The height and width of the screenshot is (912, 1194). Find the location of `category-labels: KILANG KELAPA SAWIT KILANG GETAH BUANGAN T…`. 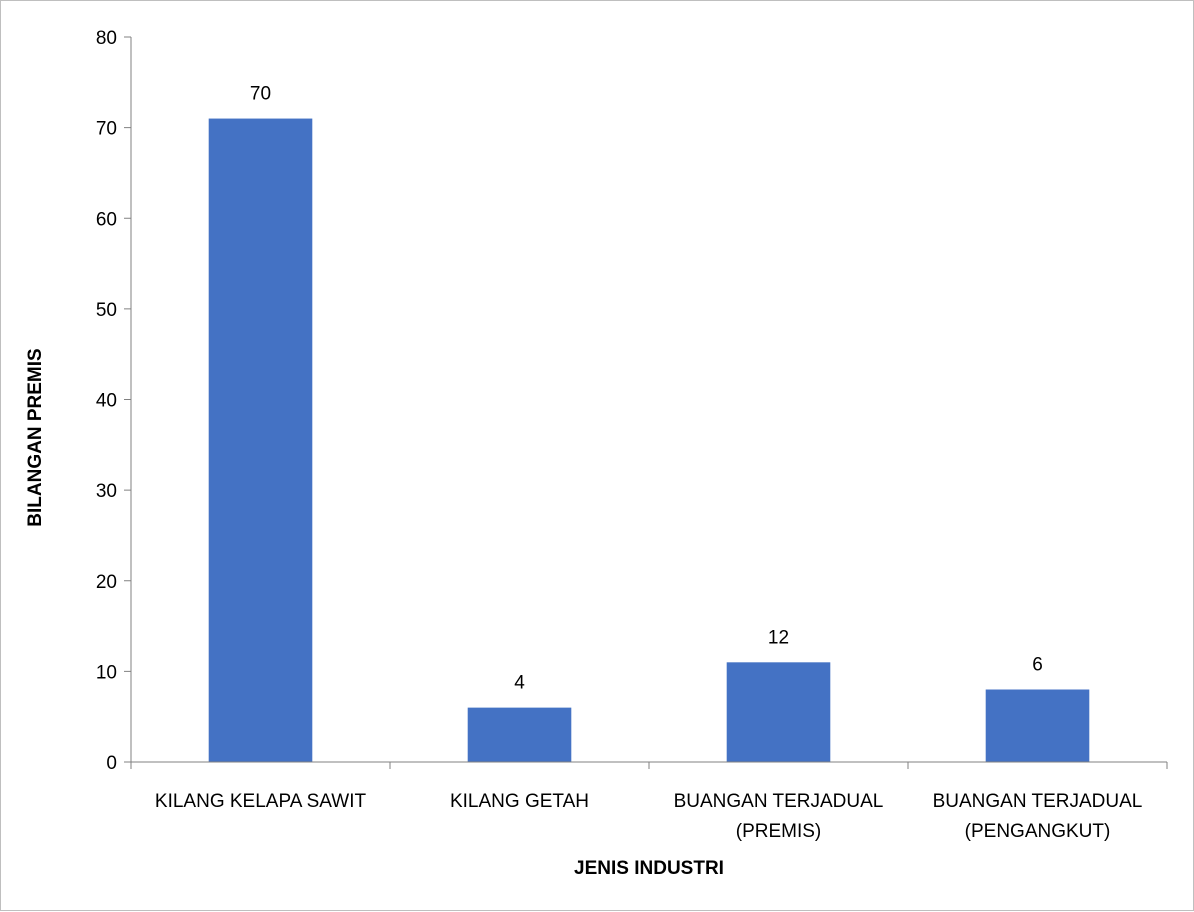

category-labels: KILANG KELAPA SAWIT KILANG GETAH BUANGAN T… is located at coordinates (648, 816).